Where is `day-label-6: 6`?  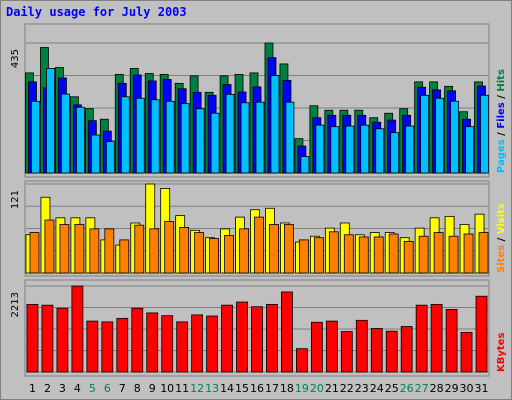 day-label-6: 6 is located at coordinates (107, 388).